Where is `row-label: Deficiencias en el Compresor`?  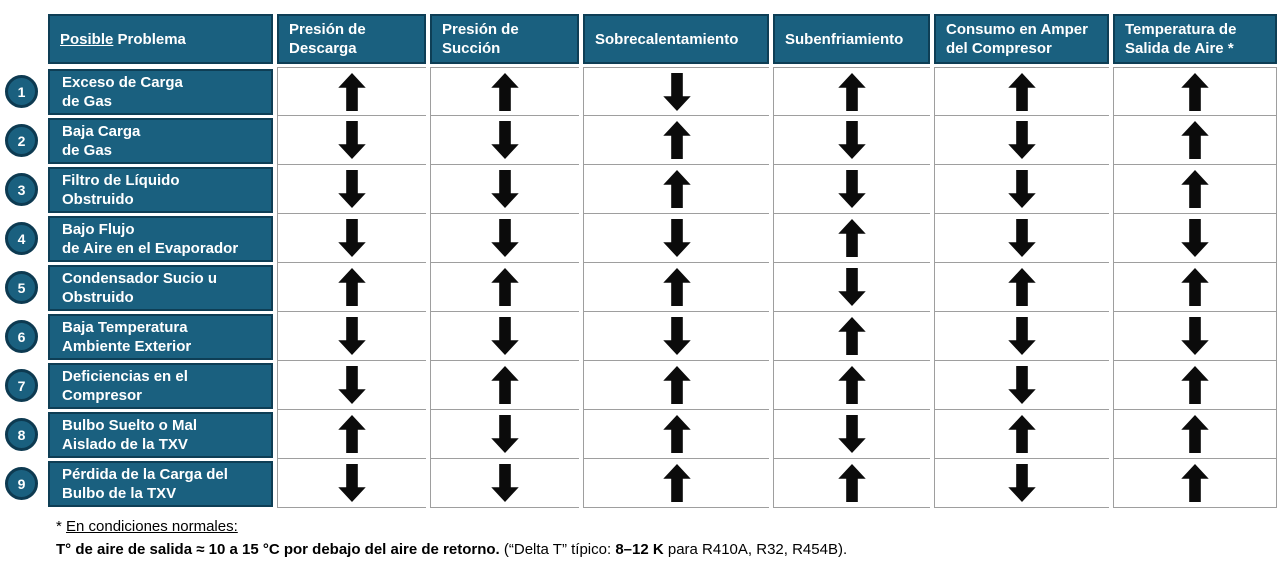
row-label: Deficiencias en el Compresor is located at coordinates (160, 385).